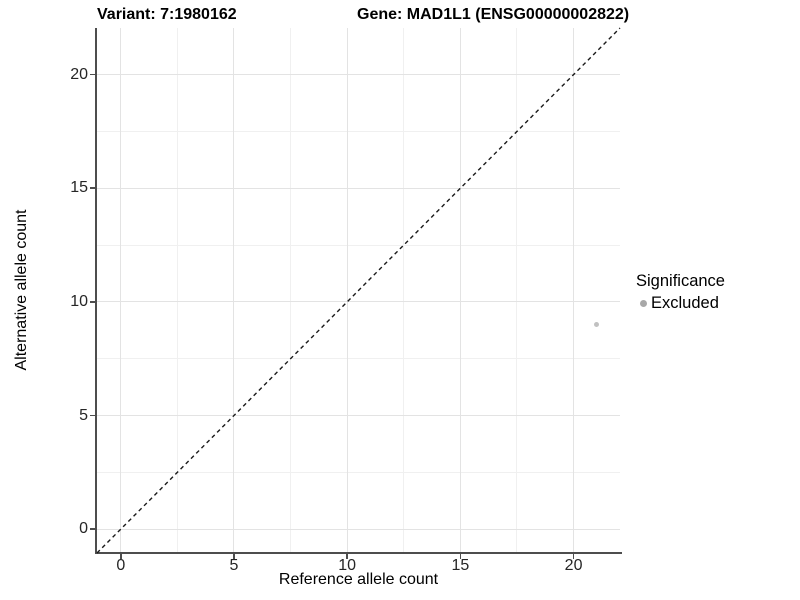 Image resolution: width=800 pixels, height=600 pixels. I want to click on y-axis-title: Alternative allele count, so click(21, 290).